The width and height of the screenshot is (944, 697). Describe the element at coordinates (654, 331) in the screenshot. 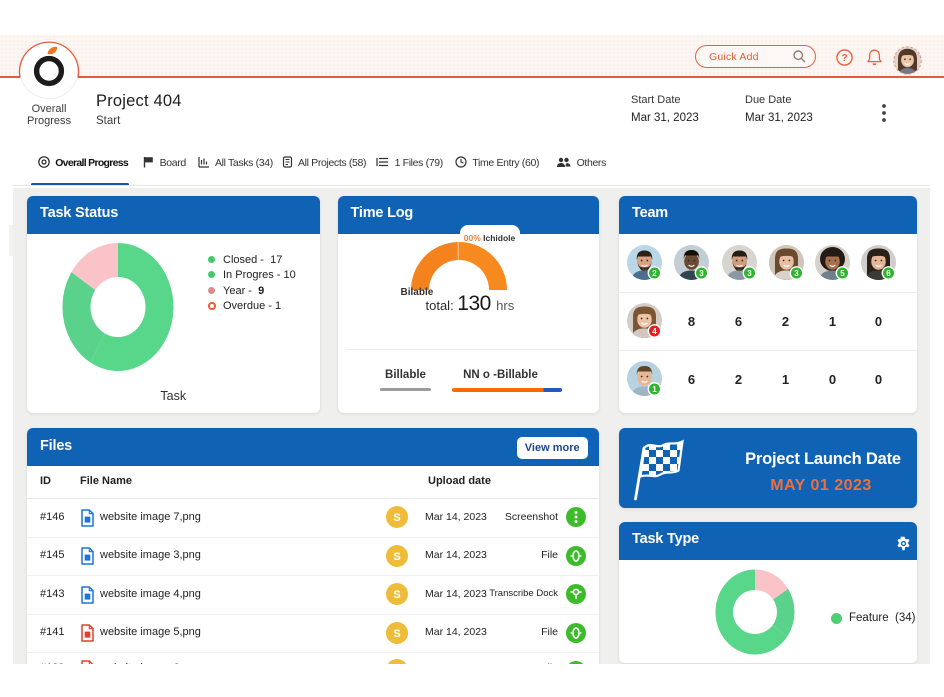

I see `svg-text: 4` at that location.